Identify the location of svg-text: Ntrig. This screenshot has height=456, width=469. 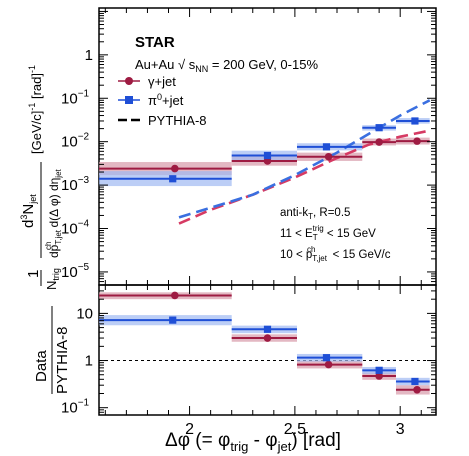
(52, 279).